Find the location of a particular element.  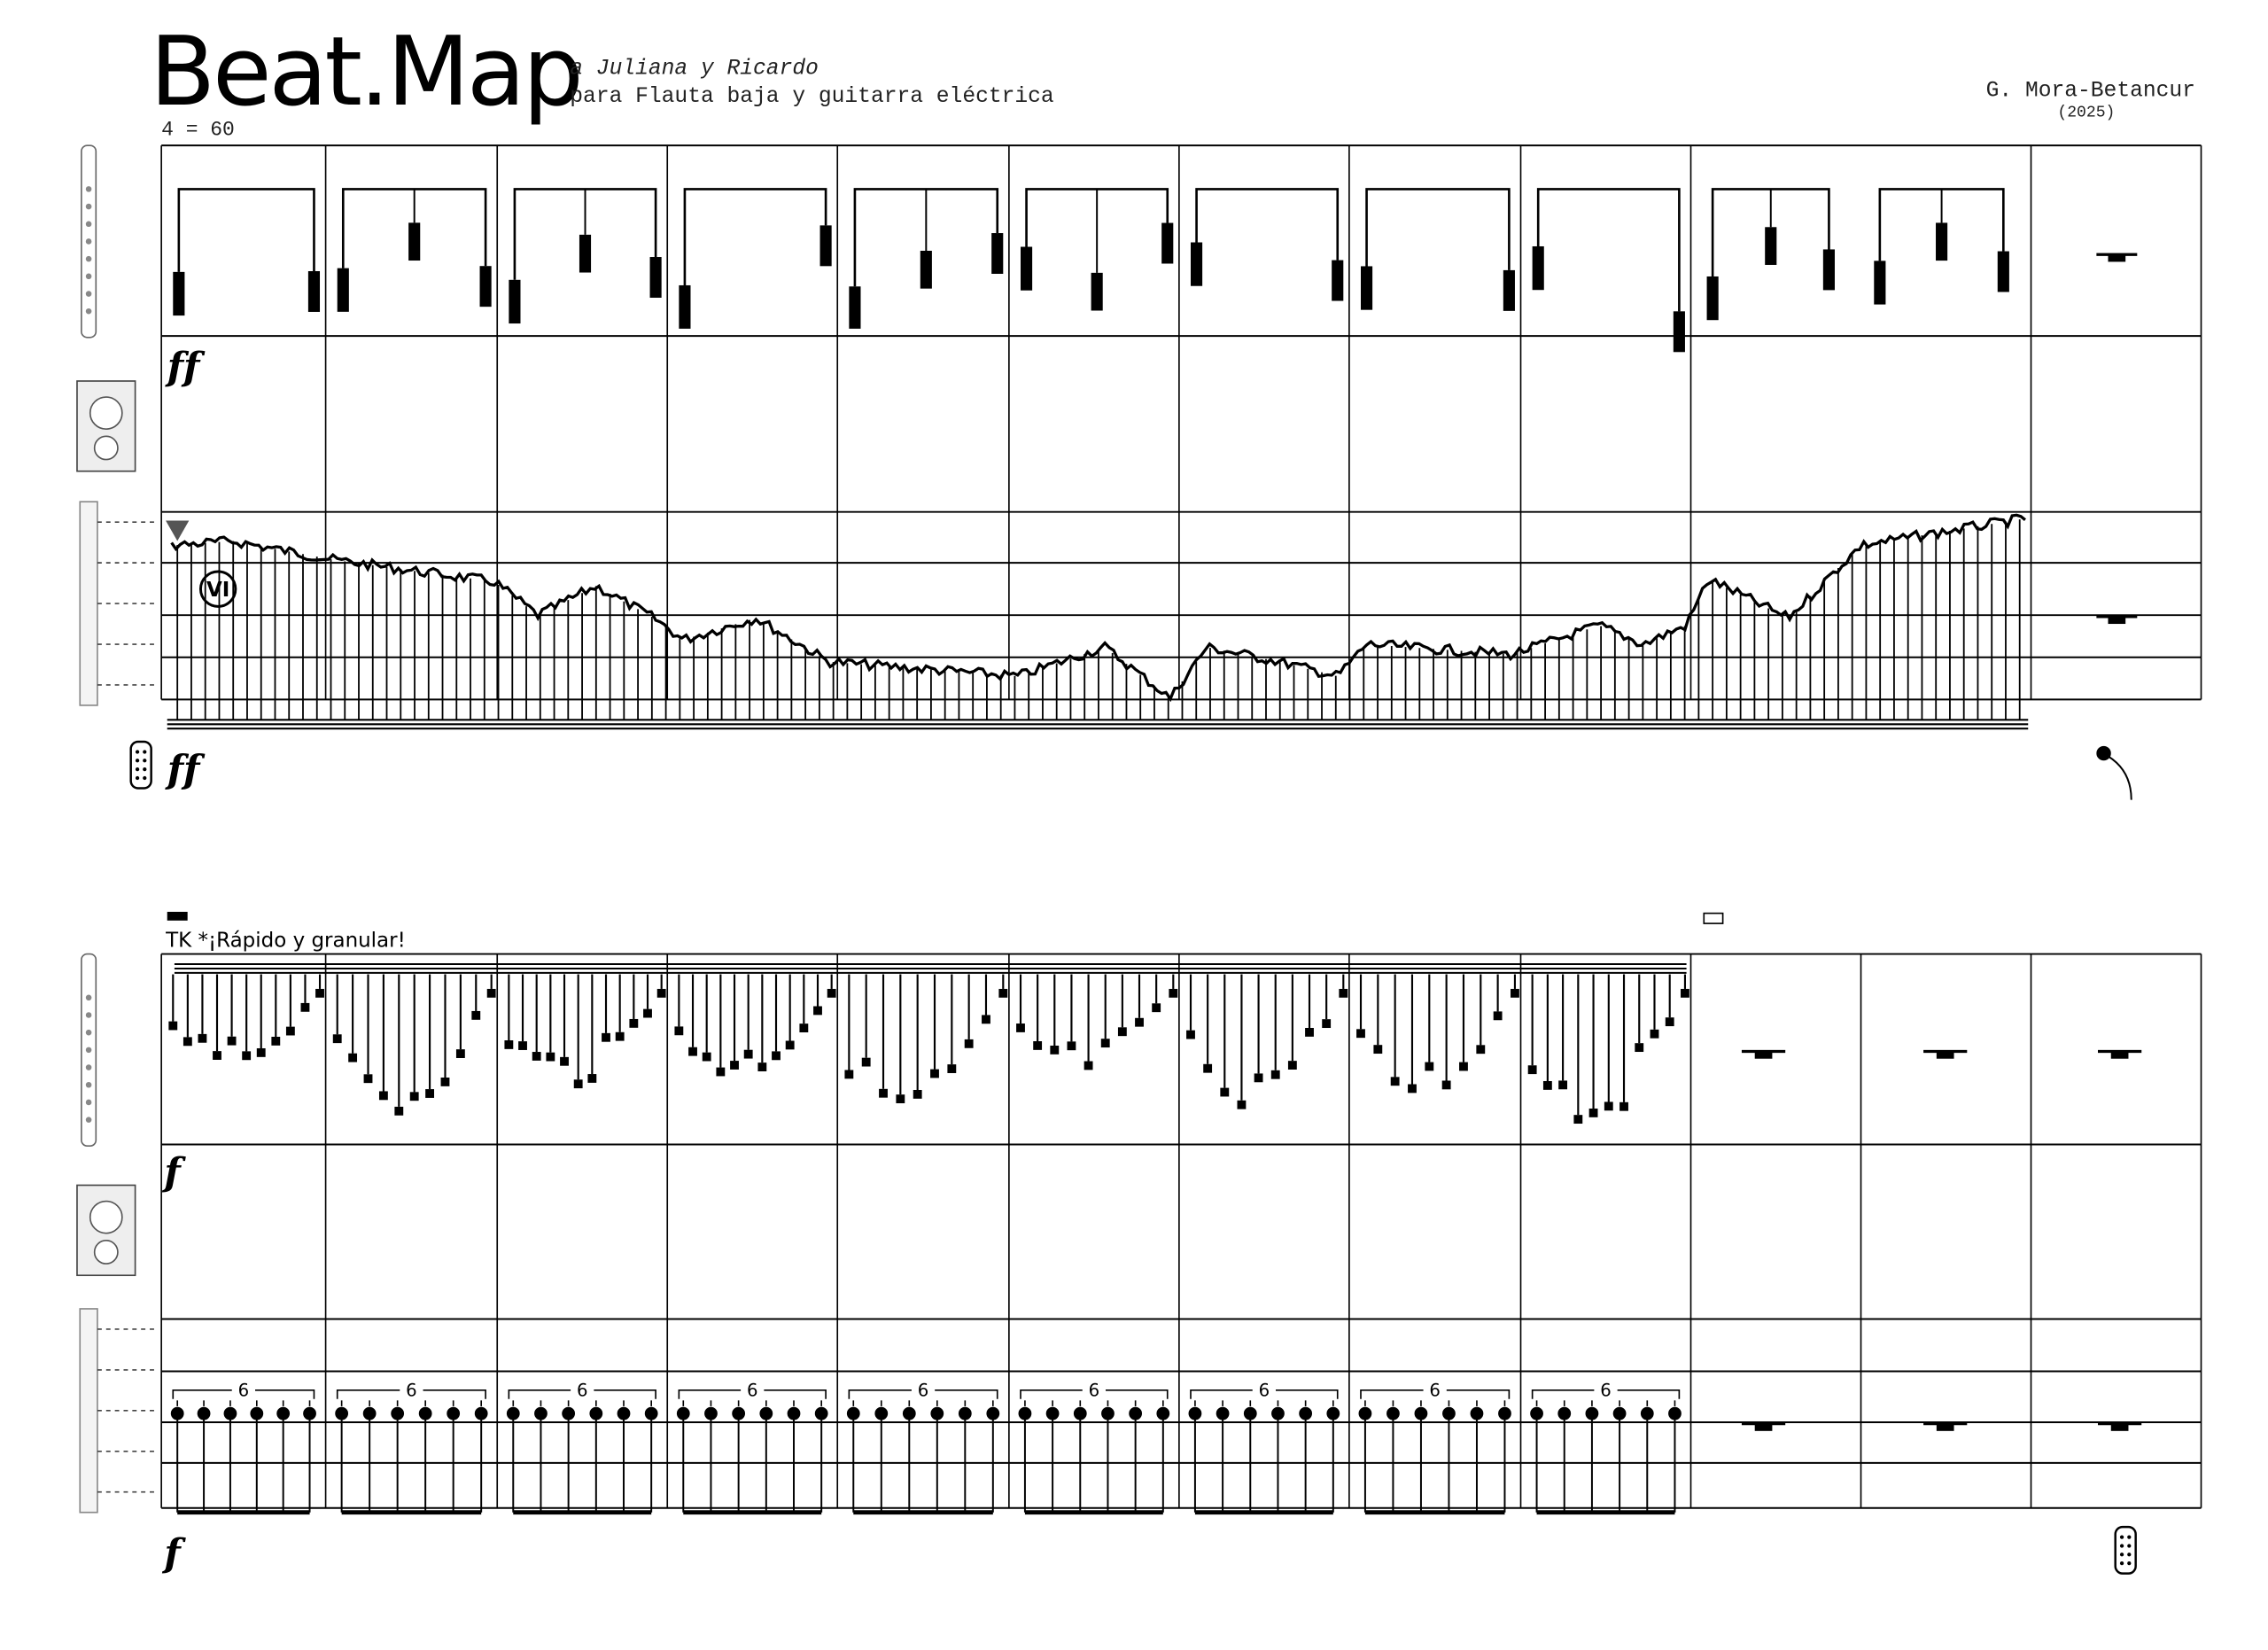

composer: G. Mora-Betancur is located at coordinates (2090, 91).